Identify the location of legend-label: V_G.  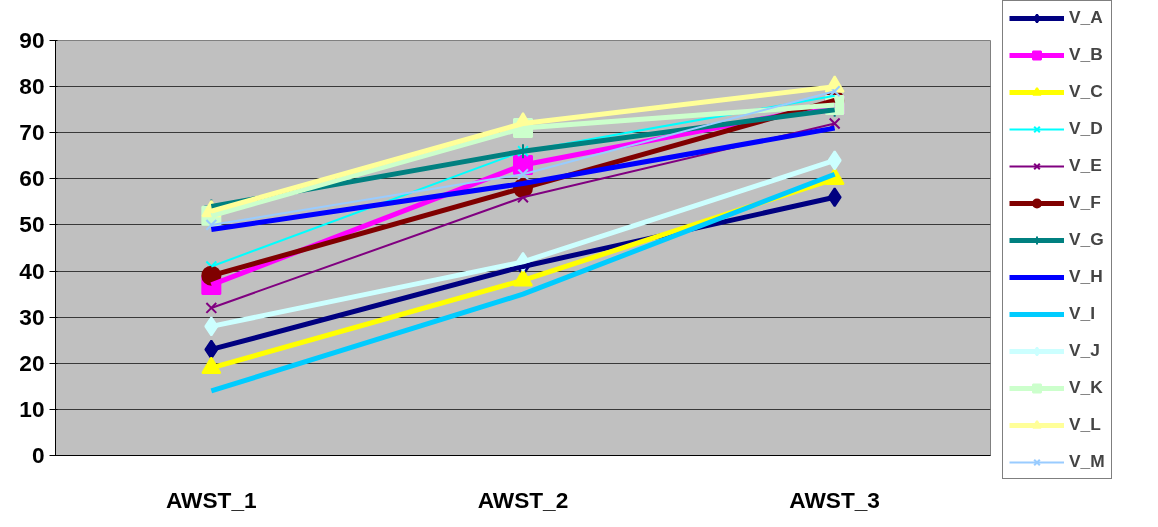
(1086, 239).